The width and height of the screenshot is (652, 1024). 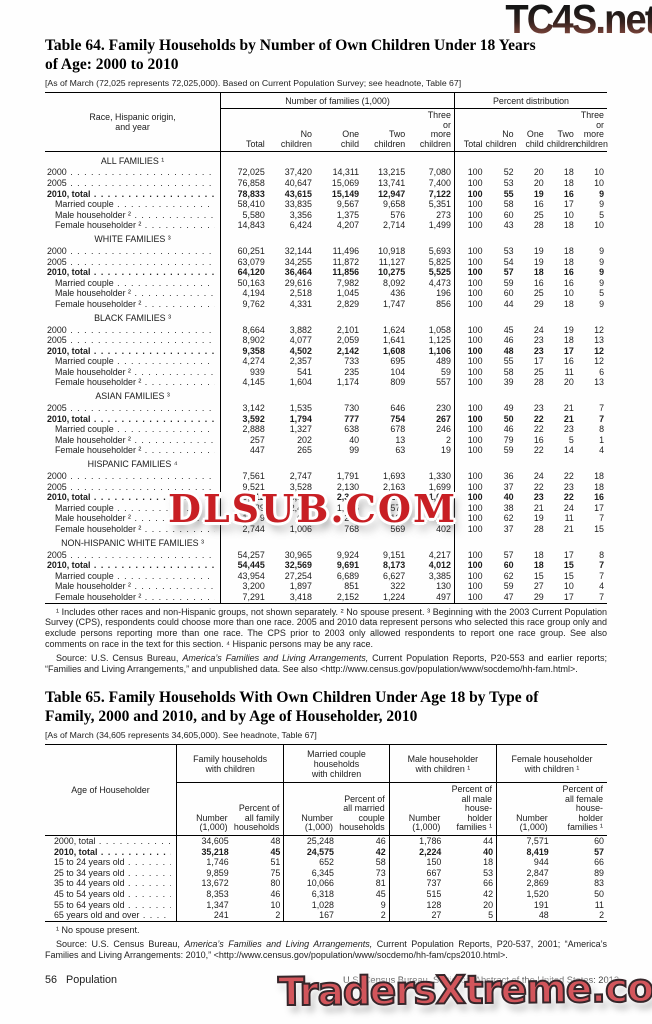 I want to click on value-cell: 42, so click(x=471, y=894).